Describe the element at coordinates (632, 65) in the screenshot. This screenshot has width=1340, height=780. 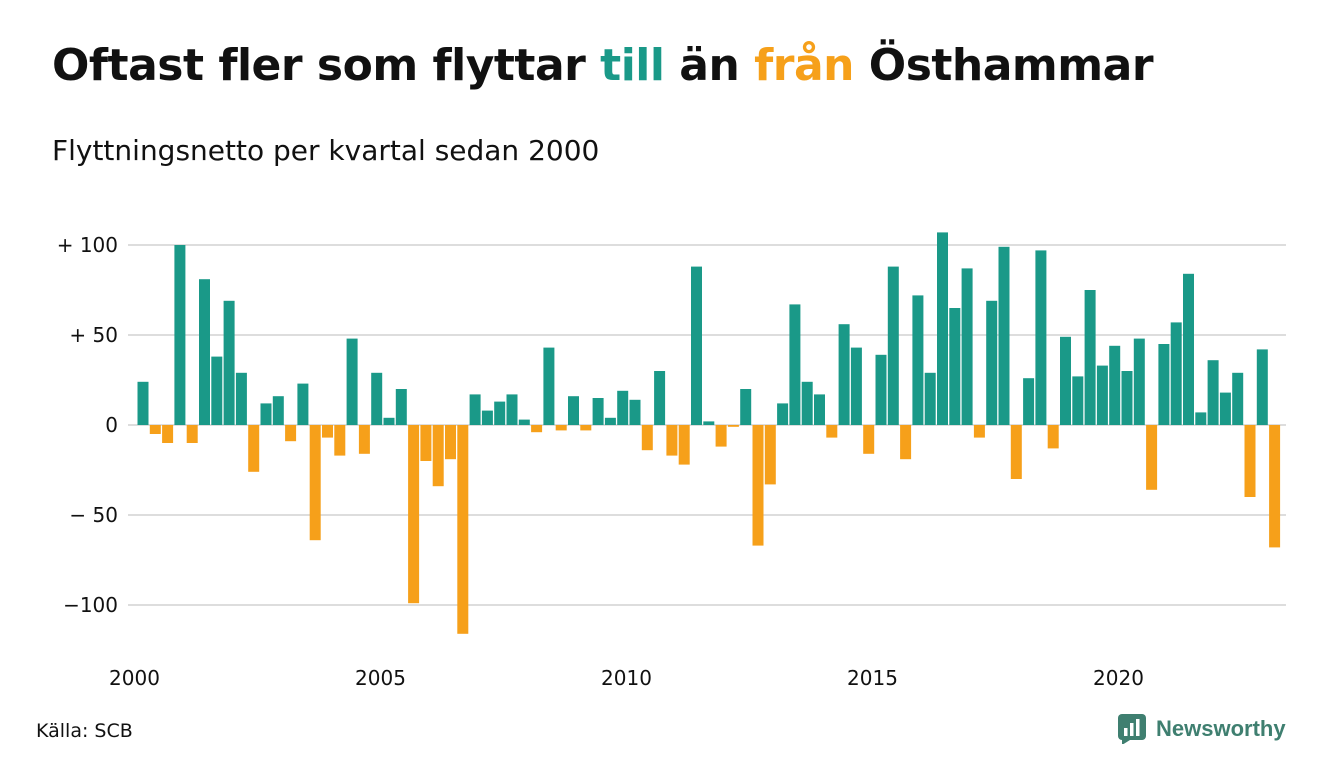
I see `title-keyword-till: till` at that location.